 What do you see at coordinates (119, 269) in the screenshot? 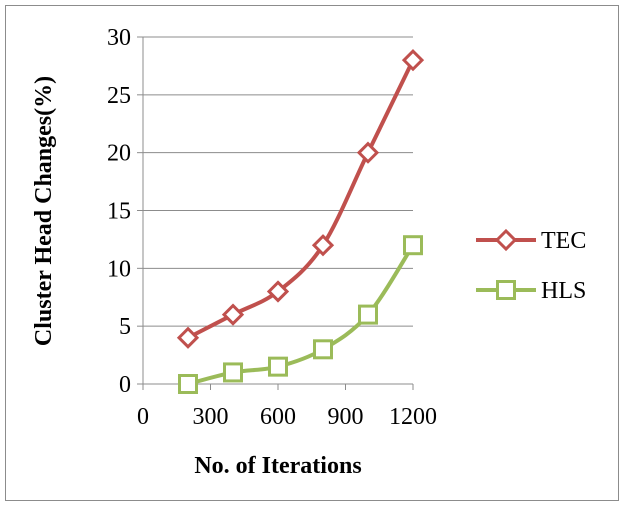
I see `y-tick-label: 10` at bounding box center [119, 269].